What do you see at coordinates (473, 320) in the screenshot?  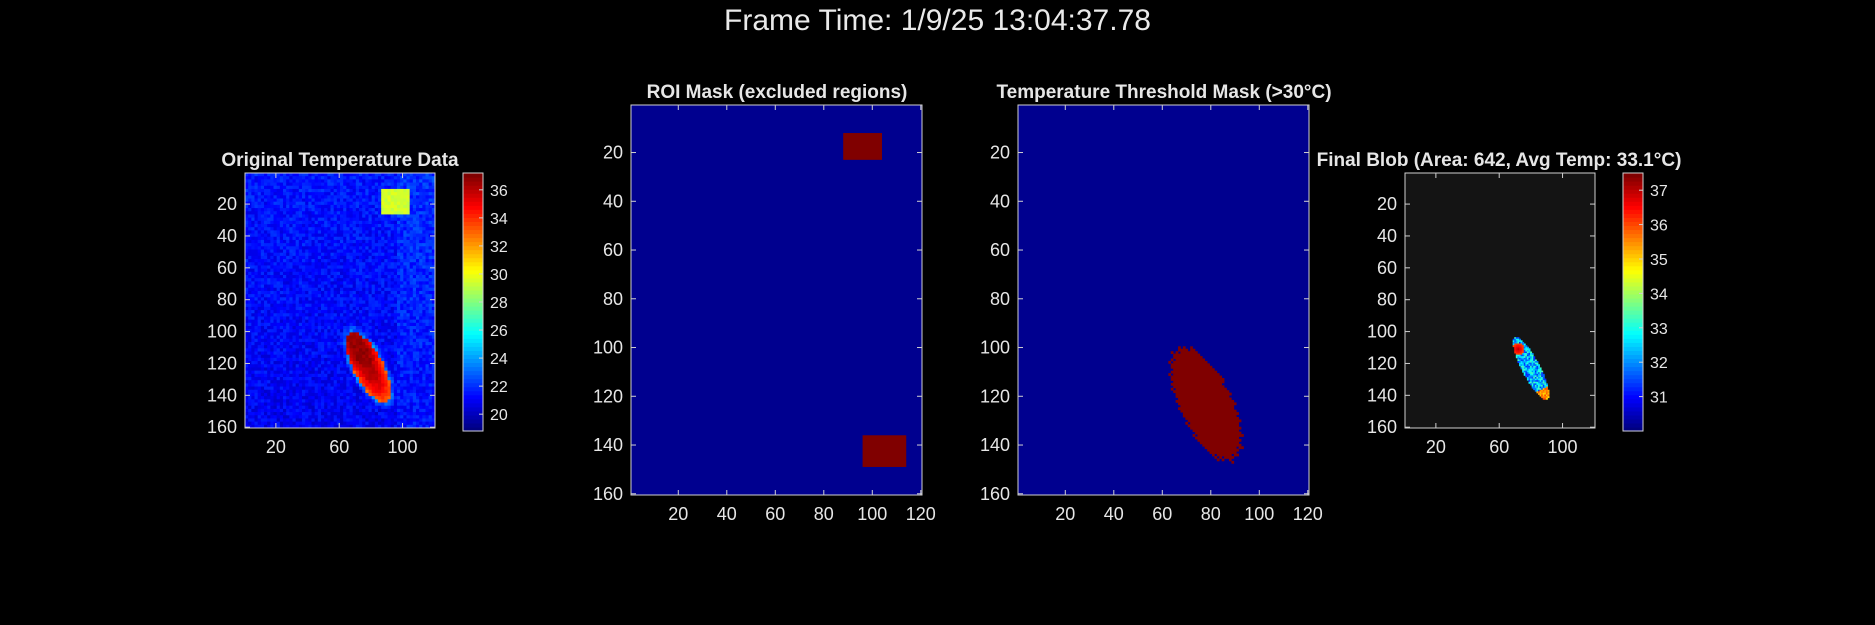 I see `colorbar-segment` at bounding box center [473, 320].